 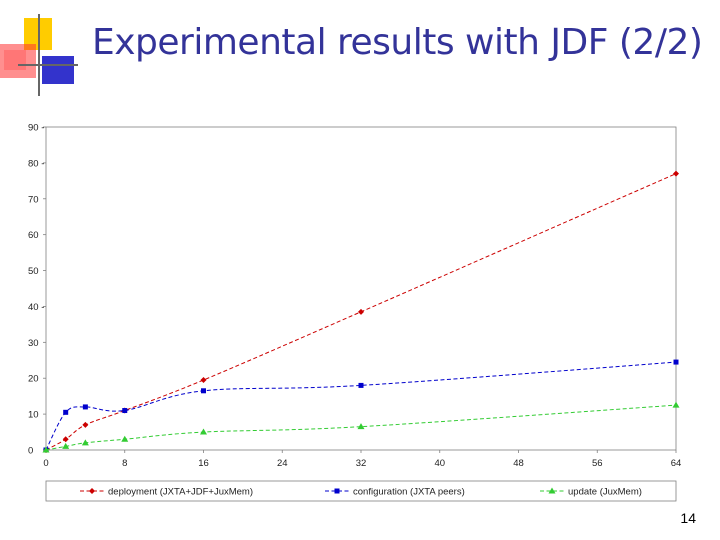 I want to click on x-tick-label: 56, so click(x=597, y=463).